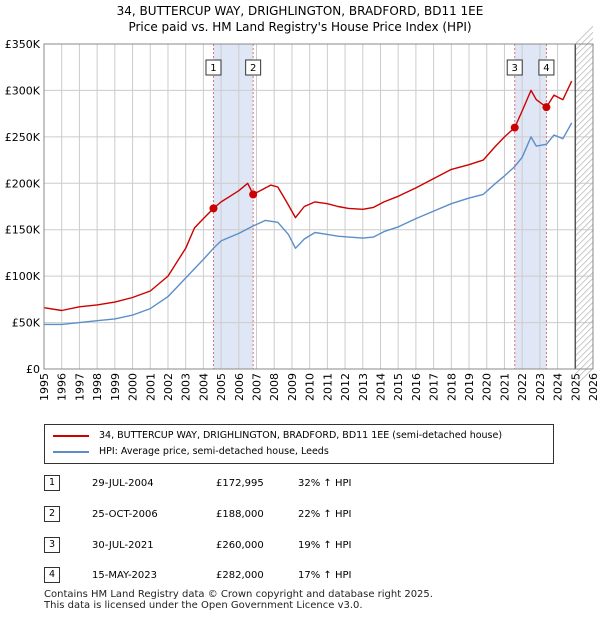 Image resolution: width=600 pixels, height=620 pixels. I want to click on x-tick-label: 2000, so click(133, 387).